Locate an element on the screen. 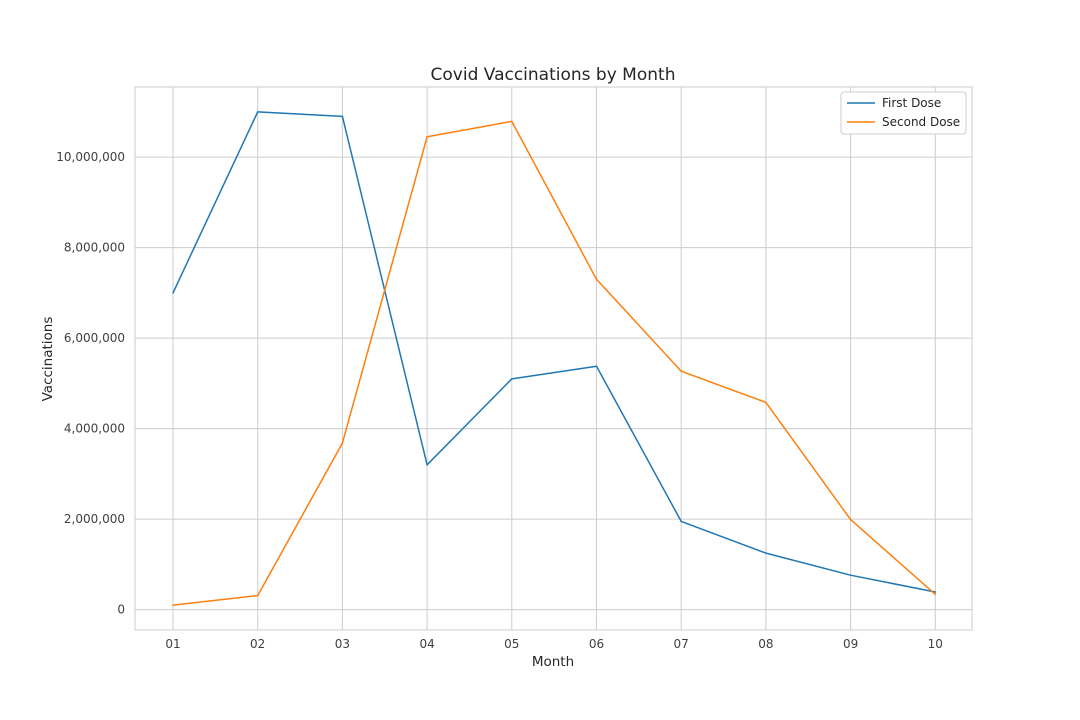 The height and width of the screenshot is (720, 1080). x-tick-label: 08 is located at coordinates (765, 644).